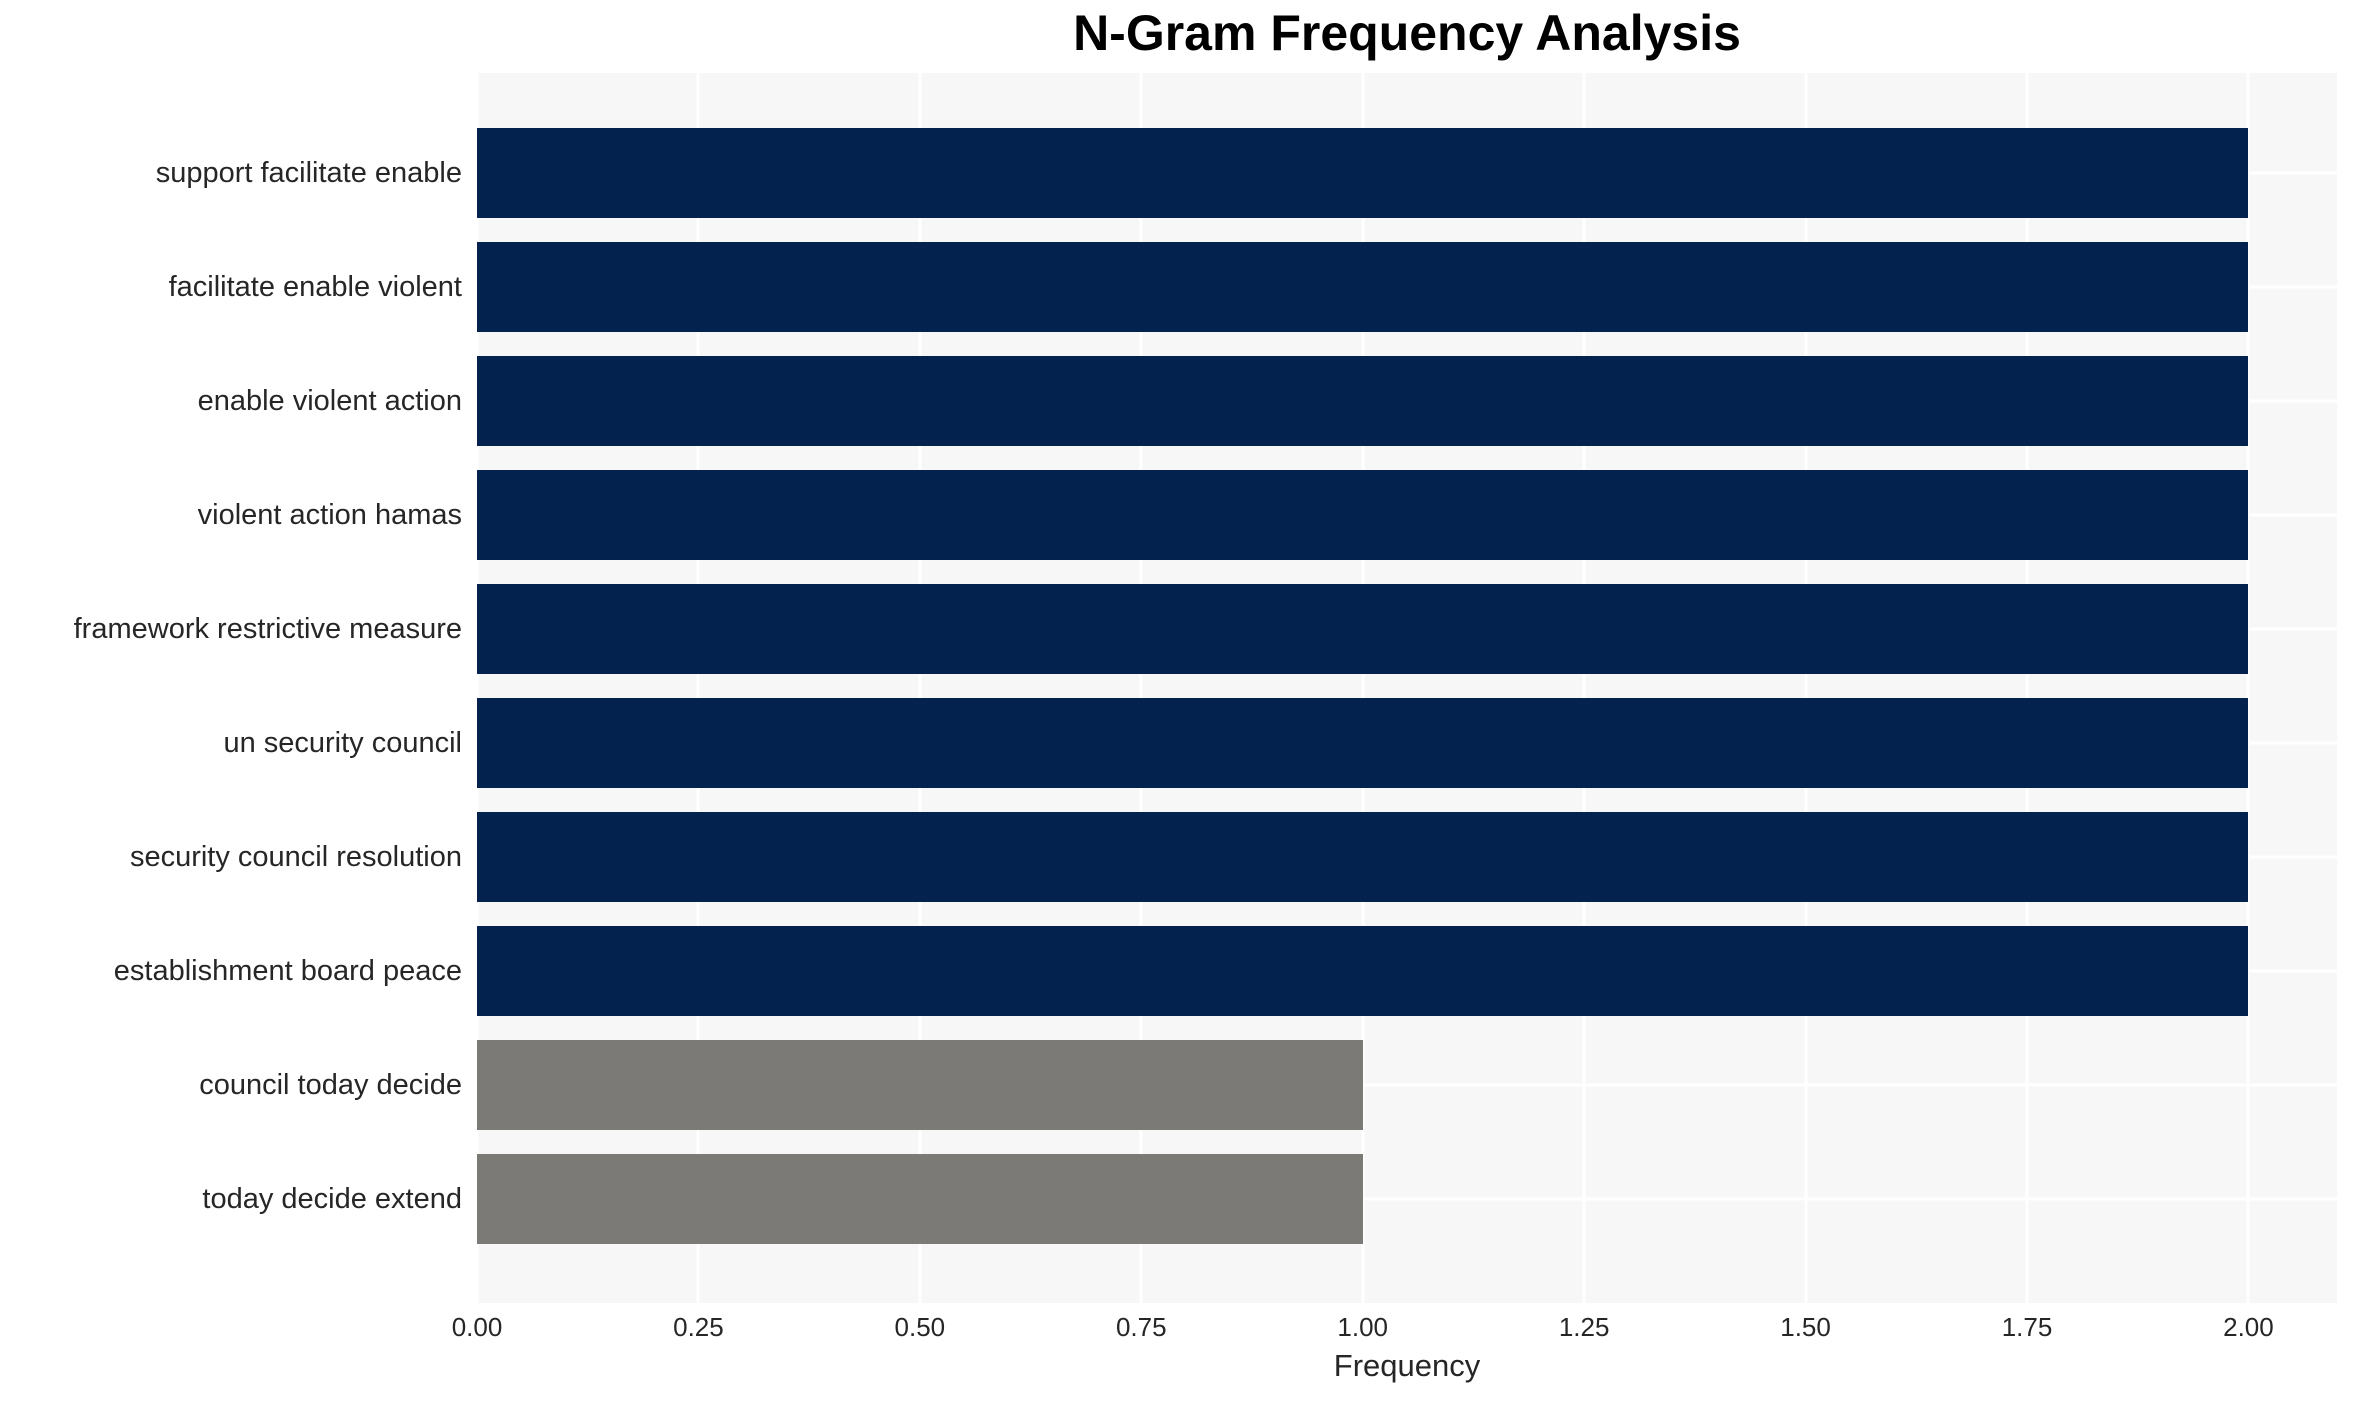 The height and width of the screenshot is (1402, 2356). I want to click on y-category-label: framework restrictive measure, so click(267, 629).